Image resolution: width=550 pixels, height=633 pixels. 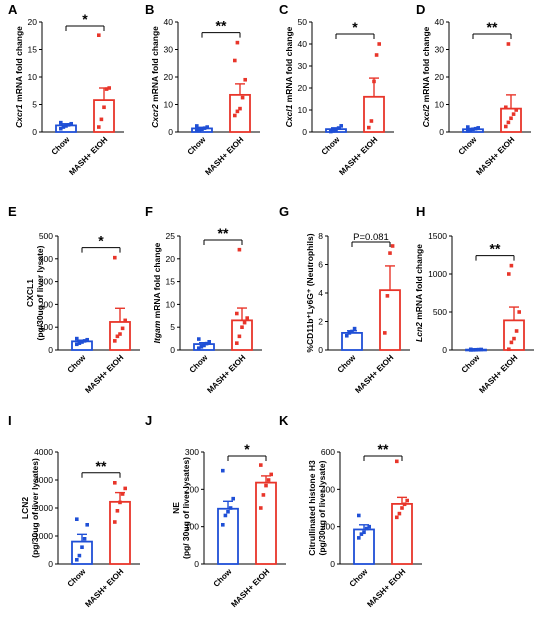 I want to click on y-axis-label-gene: Cxcr1, so click(x=19, y=116).